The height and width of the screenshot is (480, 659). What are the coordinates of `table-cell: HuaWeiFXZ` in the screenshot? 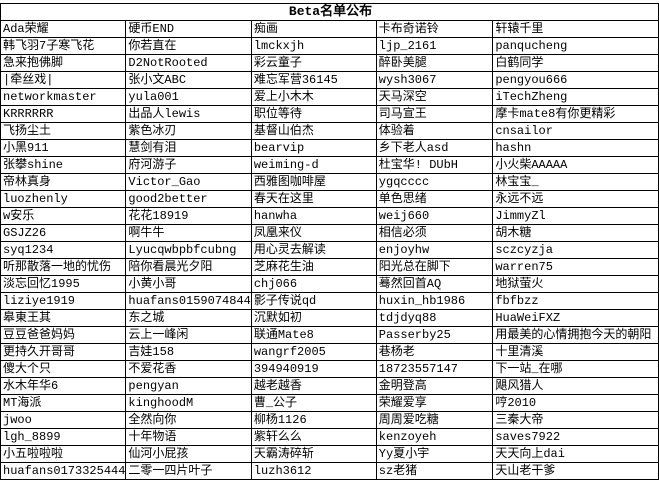 It's located at (575, 318).